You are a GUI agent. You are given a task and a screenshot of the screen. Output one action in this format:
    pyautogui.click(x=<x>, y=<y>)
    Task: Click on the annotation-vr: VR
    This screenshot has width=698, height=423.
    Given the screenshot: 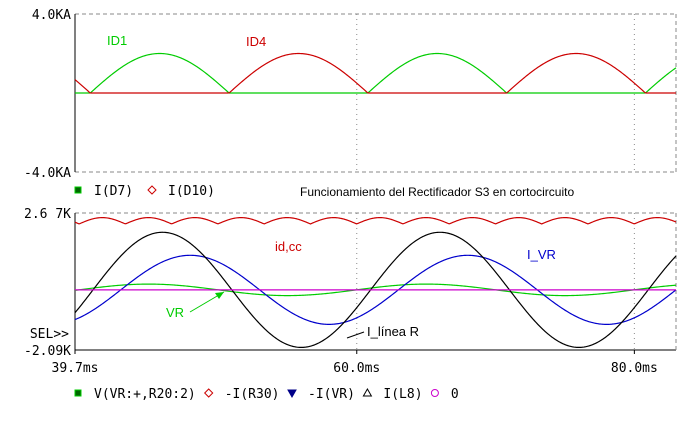 What is the action you would take?
    pyautogui.click(x=175, y=312)
    